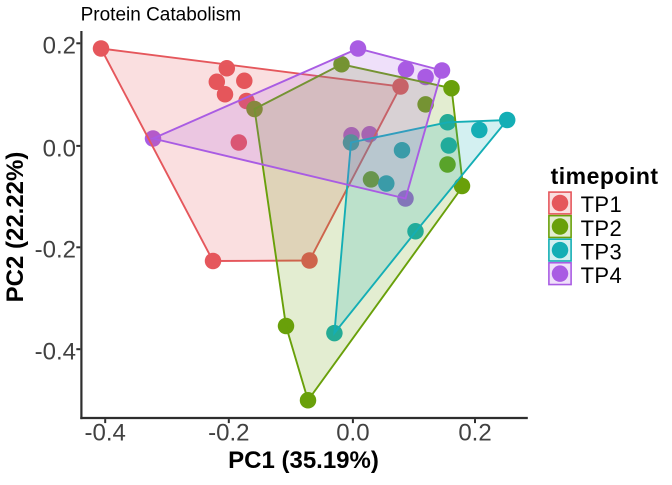 This screenshot has width=672, height=485. I want to click on svg-text: PC1 (35.19%), so click(303, 460).